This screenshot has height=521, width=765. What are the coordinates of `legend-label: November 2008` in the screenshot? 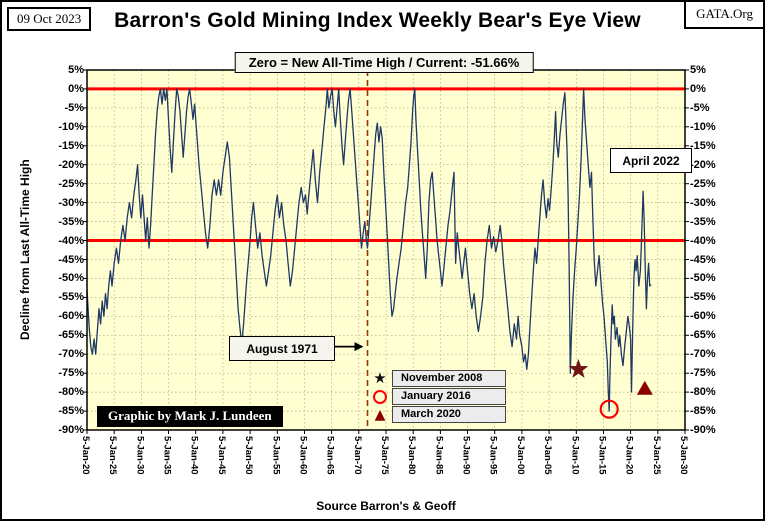 It's located at (449, 378).